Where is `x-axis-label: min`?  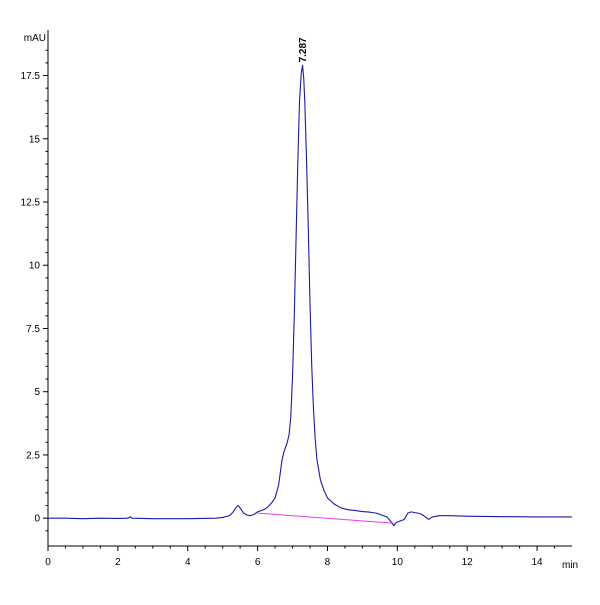
x-axis-label: min is located at coordinates (570, 565).